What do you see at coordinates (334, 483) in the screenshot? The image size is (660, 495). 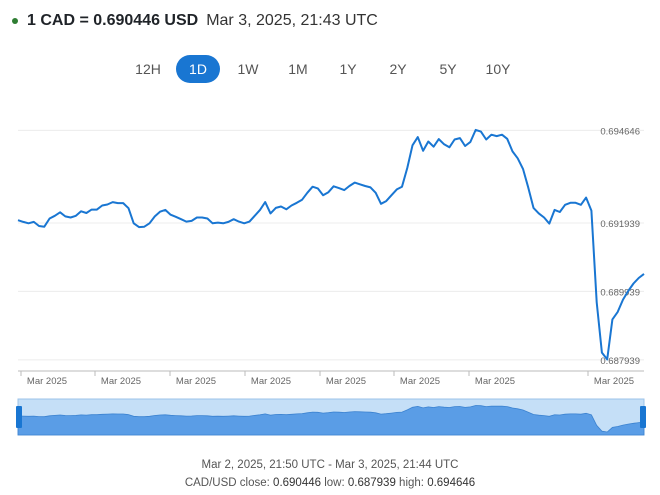 I see `low-label: low:` at bounding box center [334, 483].